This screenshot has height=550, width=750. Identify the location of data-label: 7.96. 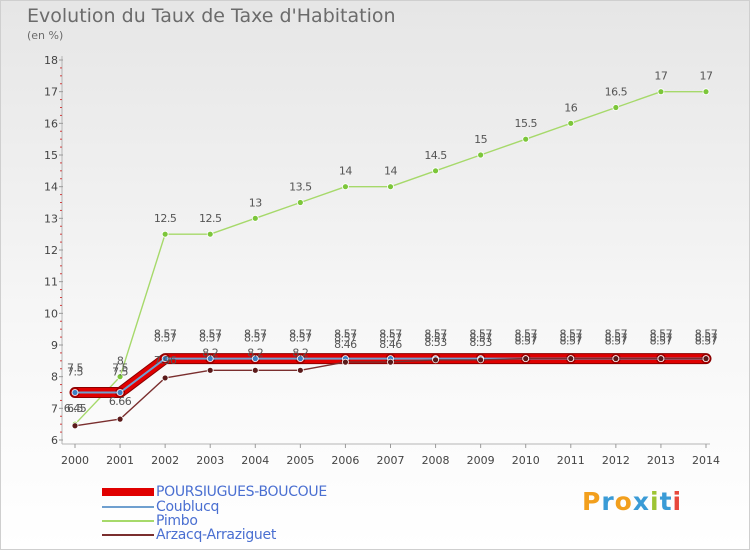
(165, 360).